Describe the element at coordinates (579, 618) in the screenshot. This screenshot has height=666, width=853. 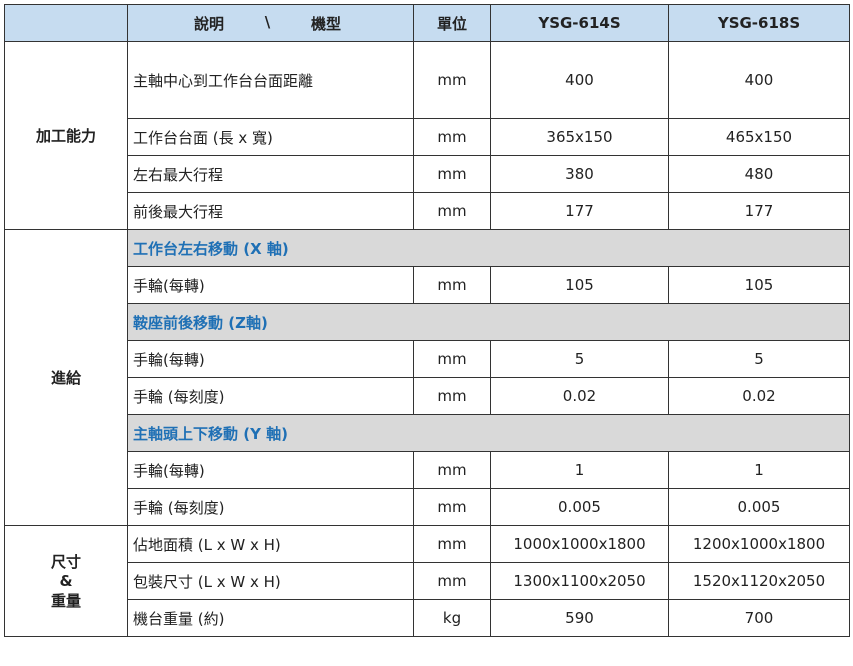
I see `row-value-model-1: 590` at that location.